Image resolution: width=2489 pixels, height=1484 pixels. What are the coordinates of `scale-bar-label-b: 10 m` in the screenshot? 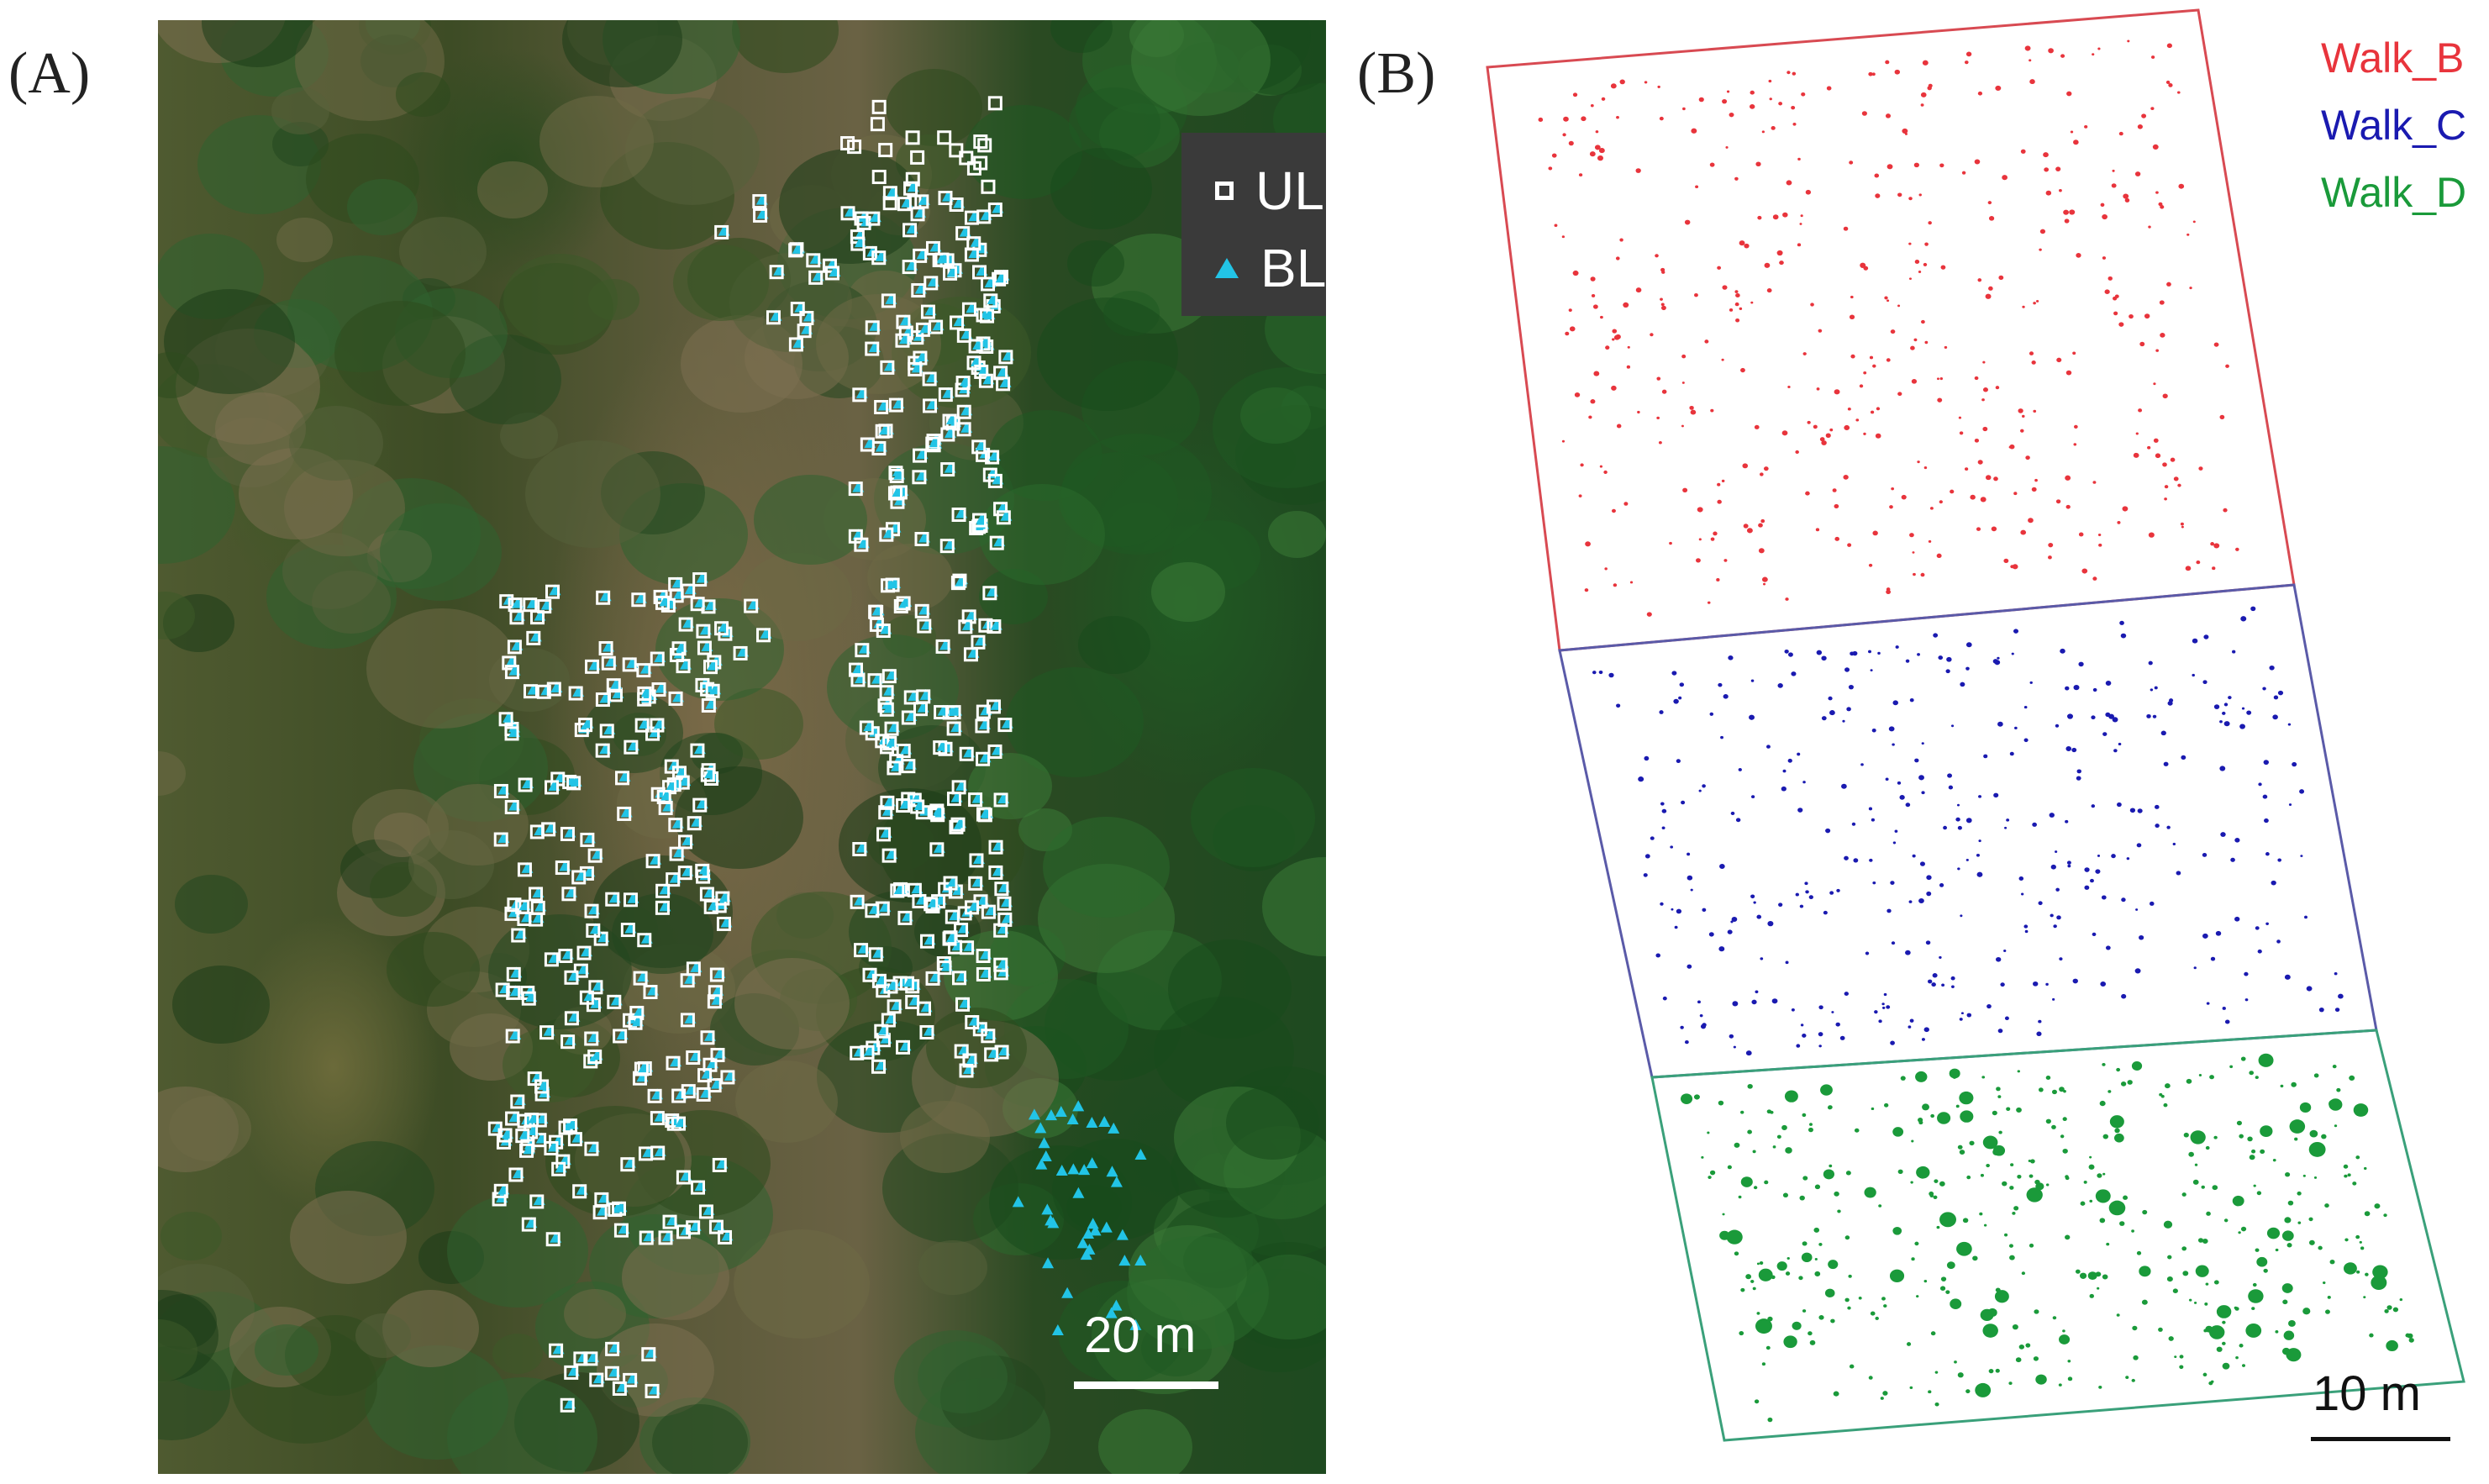 It's located at (2367, 1393).